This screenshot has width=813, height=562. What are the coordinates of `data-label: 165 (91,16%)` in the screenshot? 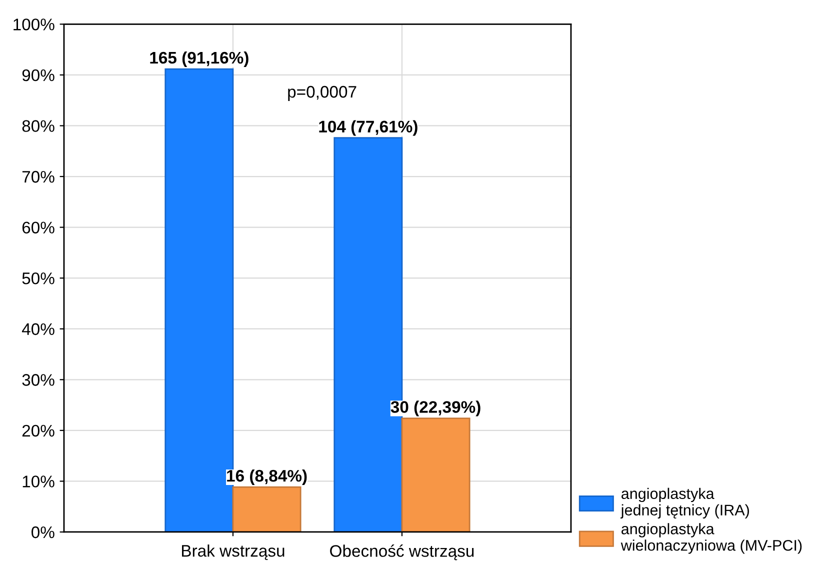 It's located at (199, 59).